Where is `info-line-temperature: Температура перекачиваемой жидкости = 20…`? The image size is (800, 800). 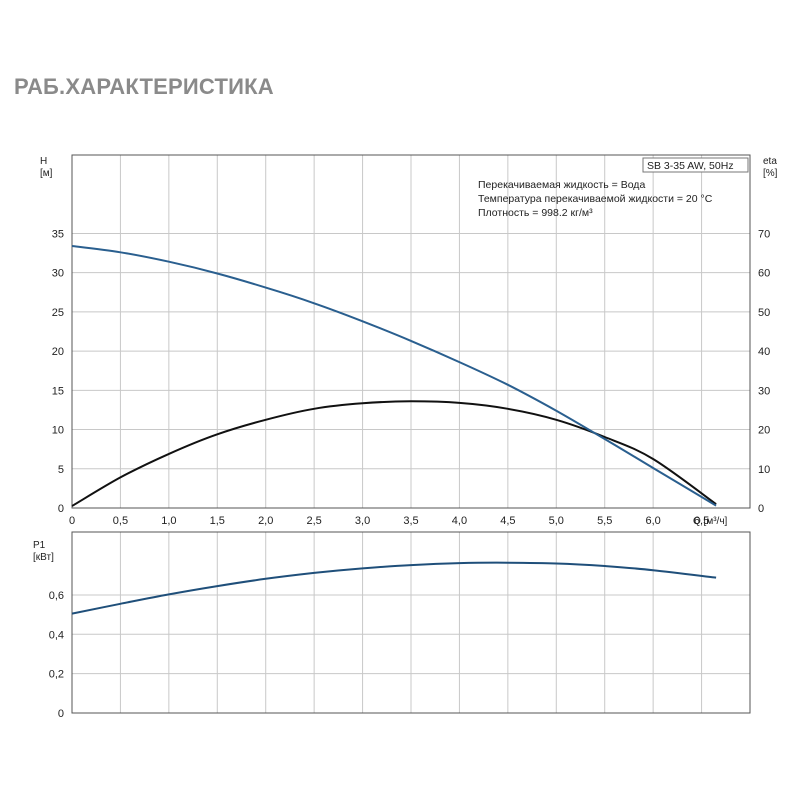
info-line-temperature: Температура перекачиваемой жидкости = 20… is located at coordinates (595, 199).